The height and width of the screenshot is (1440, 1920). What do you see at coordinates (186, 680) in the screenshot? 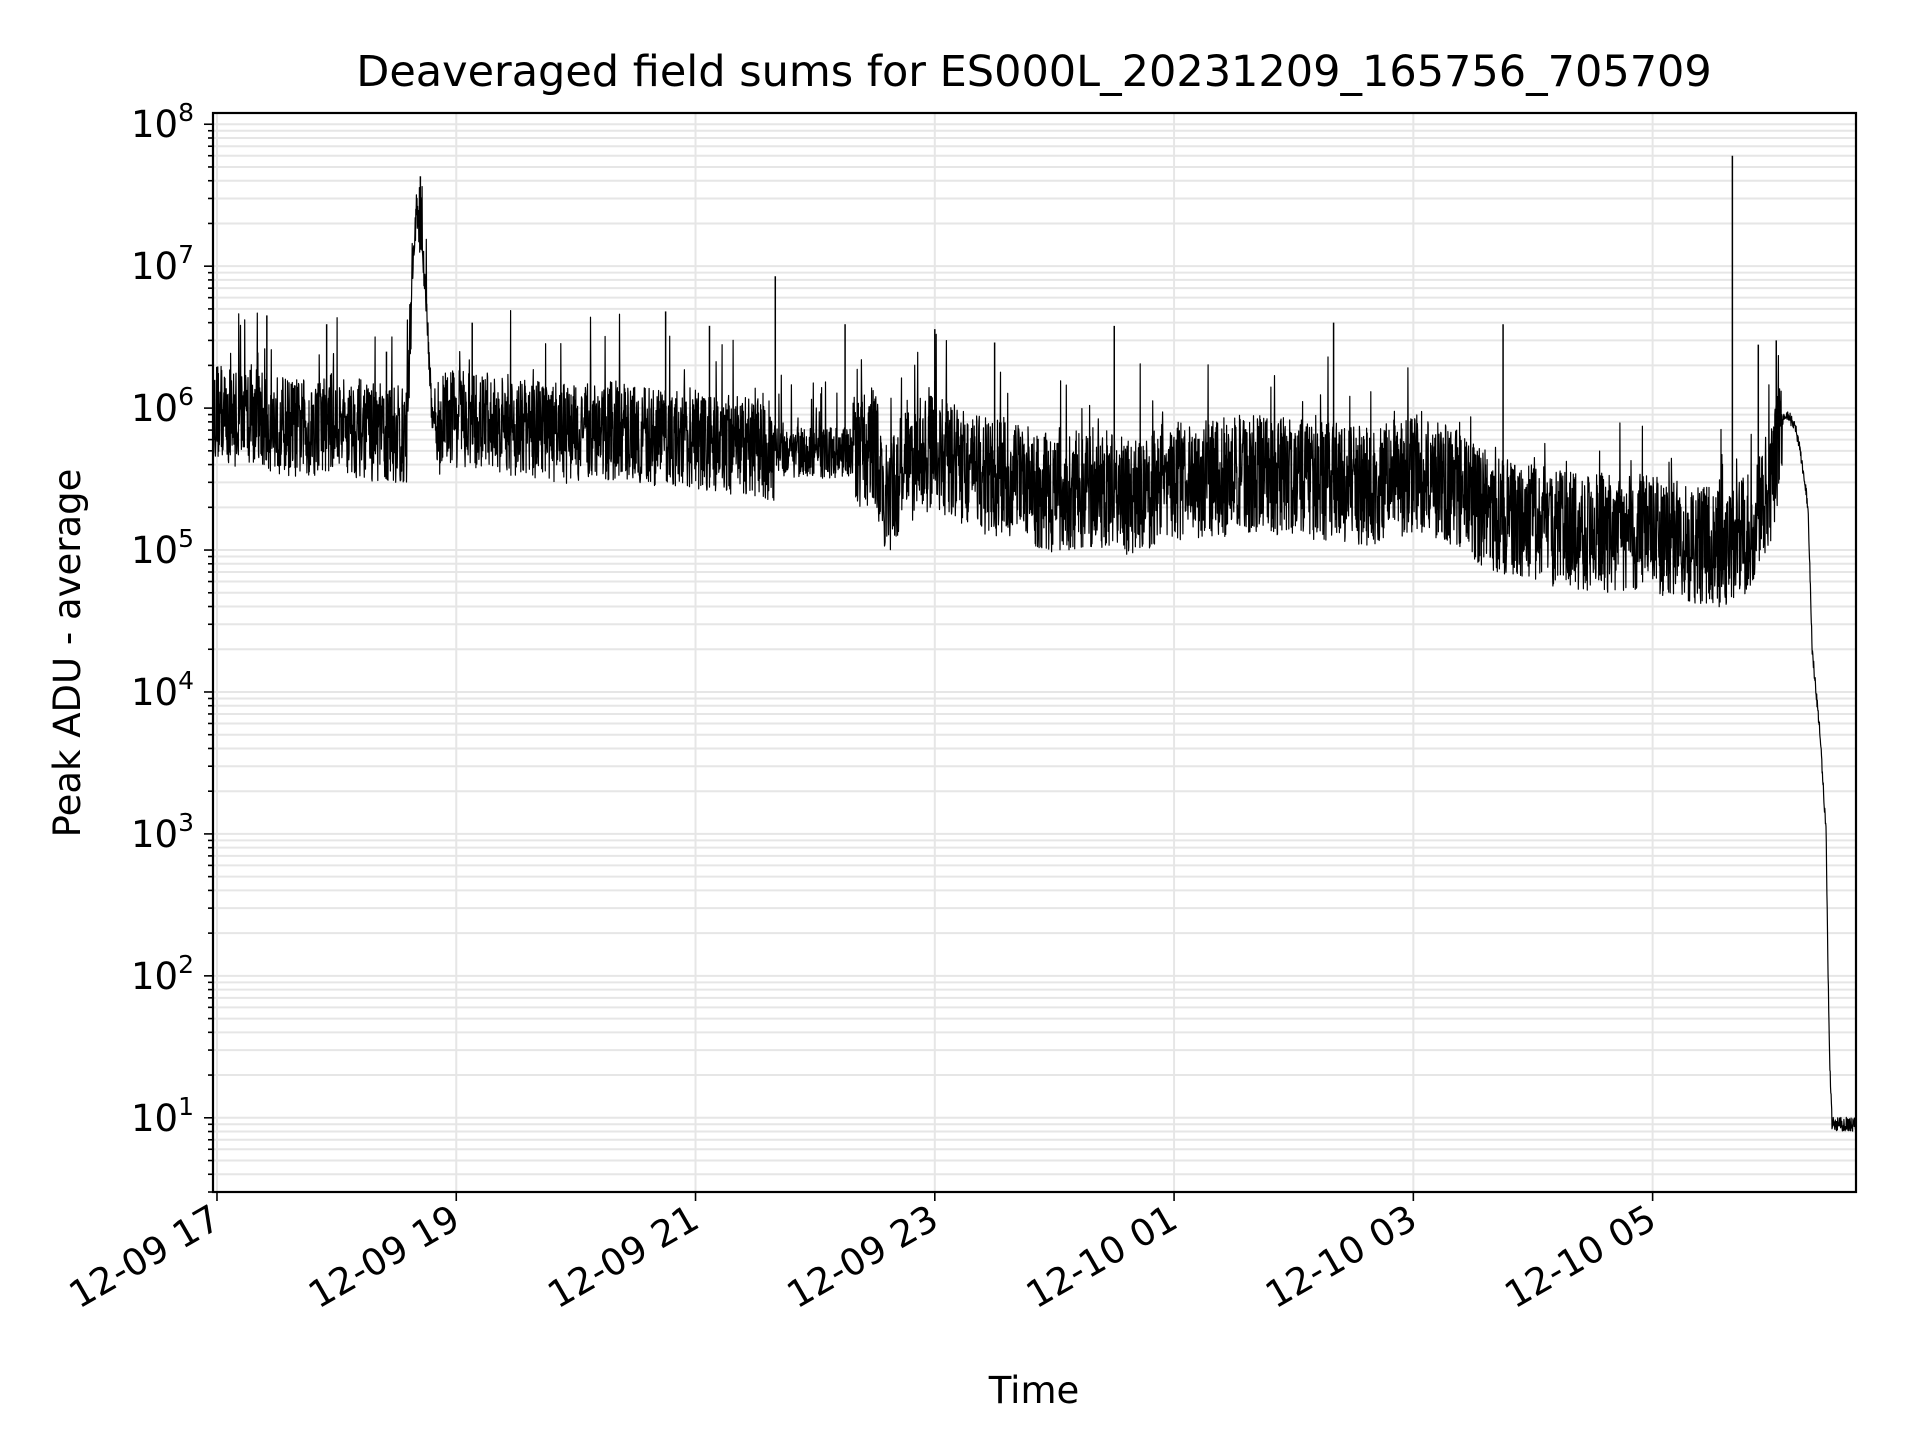
I see `y-tick-exponent: 4` at bounding box center [186, 680].